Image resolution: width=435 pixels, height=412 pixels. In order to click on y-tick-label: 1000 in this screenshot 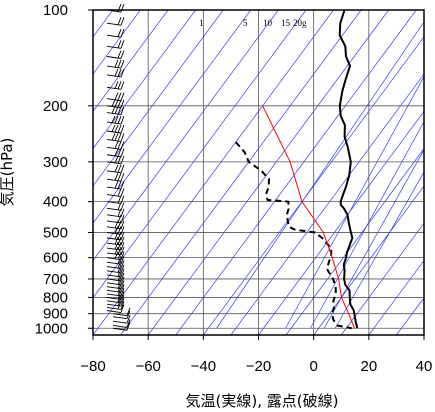, I will do `click(51, 328)`.